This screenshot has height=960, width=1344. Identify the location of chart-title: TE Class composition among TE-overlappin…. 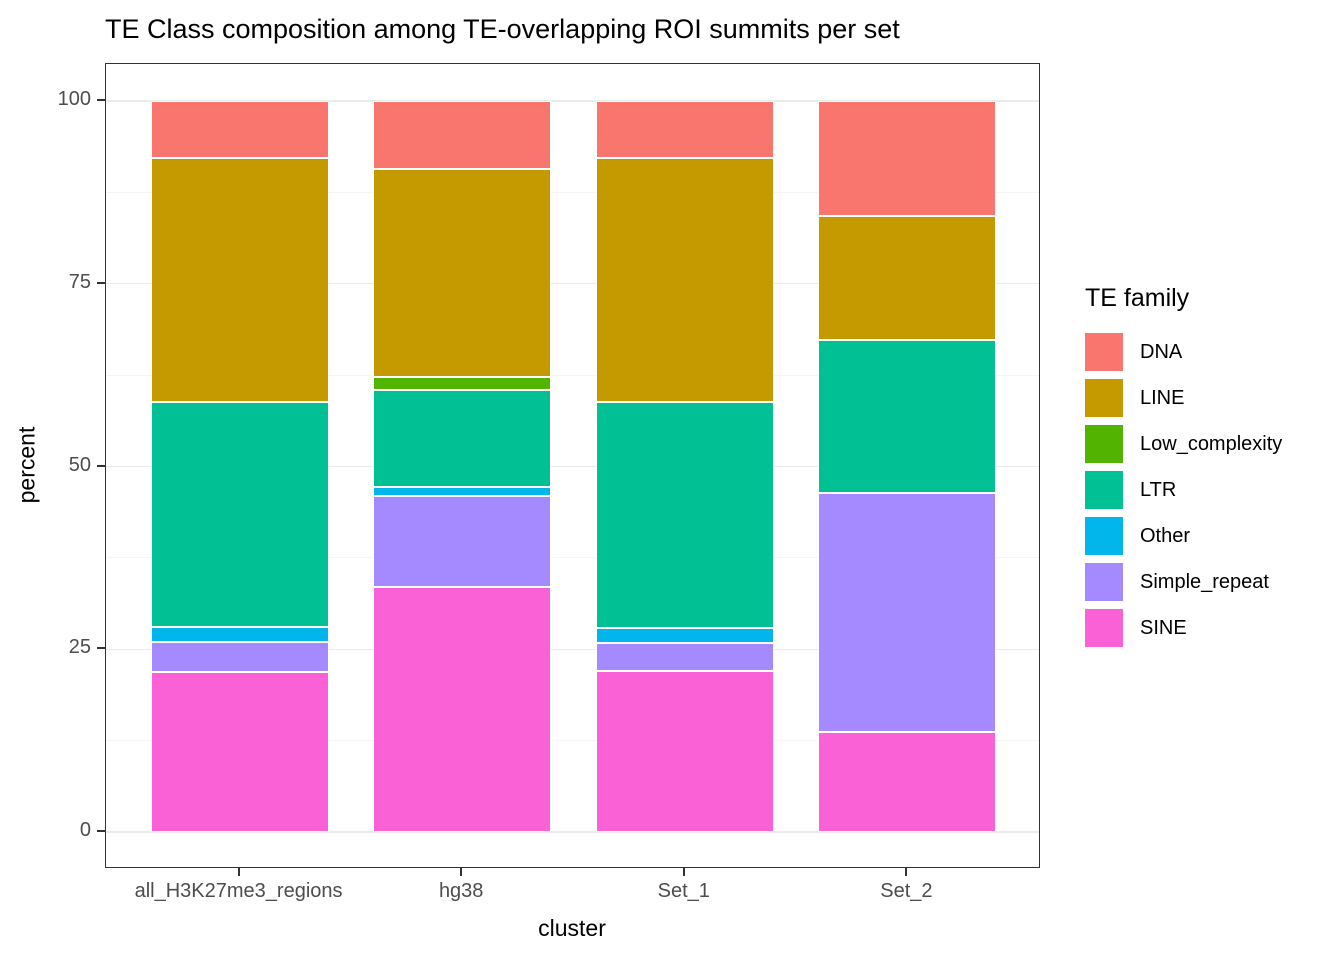
(502, 29).